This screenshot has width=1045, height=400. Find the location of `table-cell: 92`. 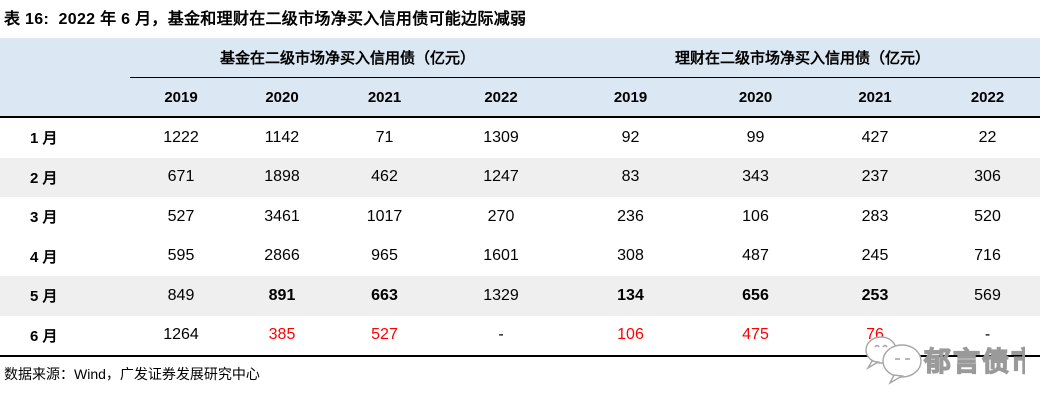

table-cell: 92 is located at coordinates (630, 137).